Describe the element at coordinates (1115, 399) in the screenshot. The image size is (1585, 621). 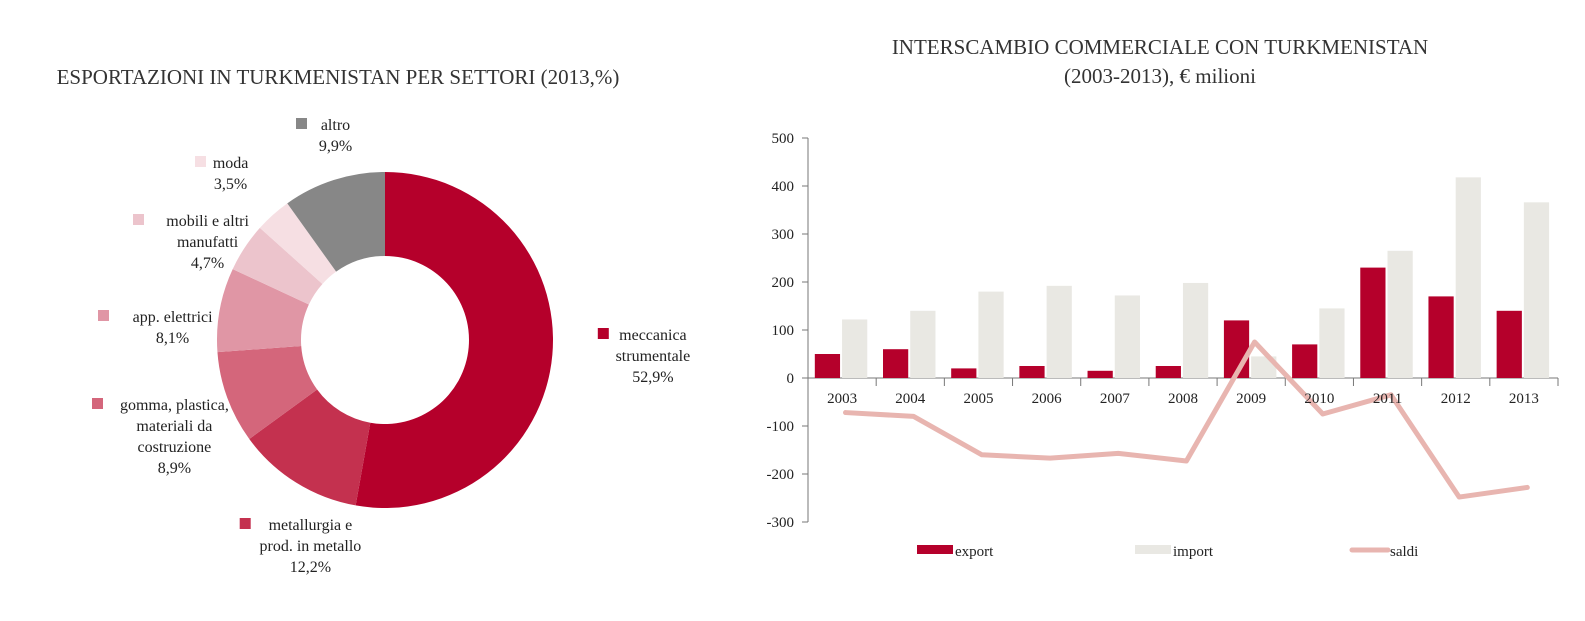
I see `x-tick-label-2007: 2007` at that location.